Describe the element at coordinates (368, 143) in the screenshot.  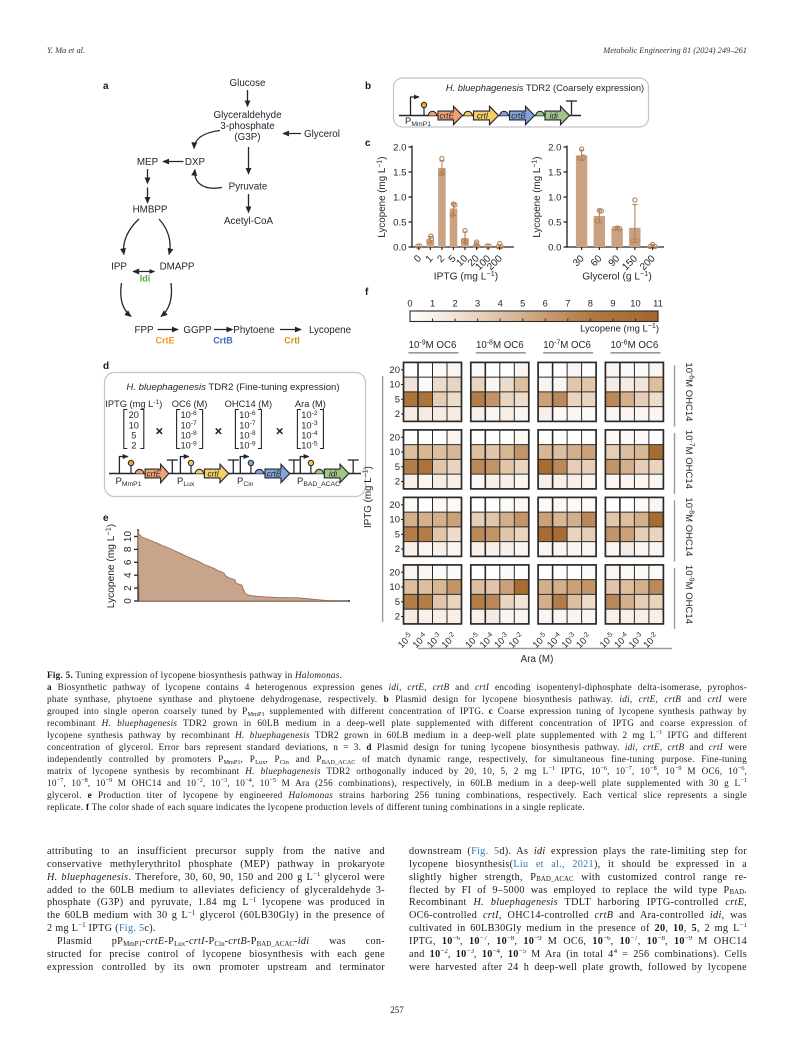
I see `svg-text: c` at that location.